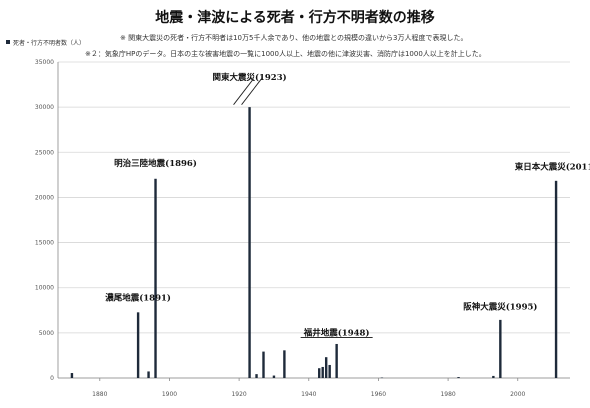 The width and height of the screenshot is (590, 408). Describe the element at coordinates (238, 394) in the screenshot. I see `x-tick-label: 1920` at that location.